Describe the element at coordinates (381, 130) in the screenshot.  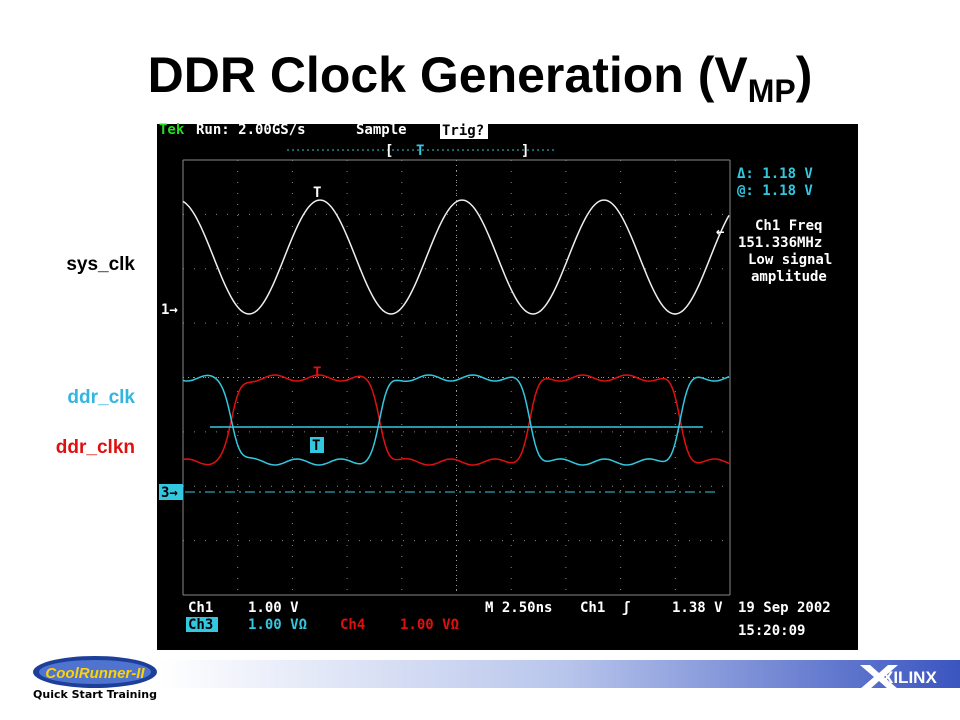
I see `acq-mode: Sample` at that location.